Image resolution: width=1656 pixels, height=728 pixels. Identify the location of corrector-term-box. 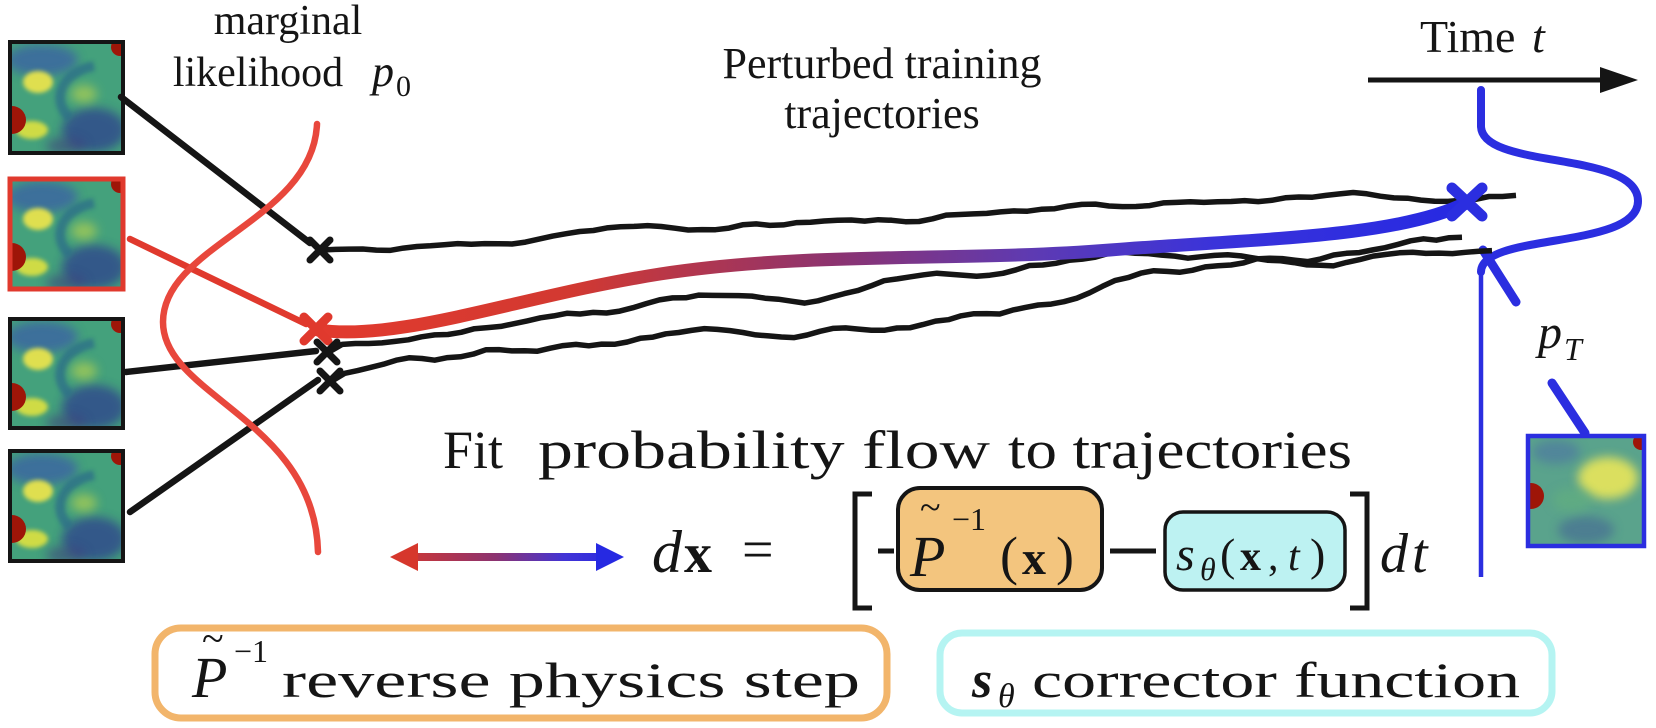
(1255, 551).